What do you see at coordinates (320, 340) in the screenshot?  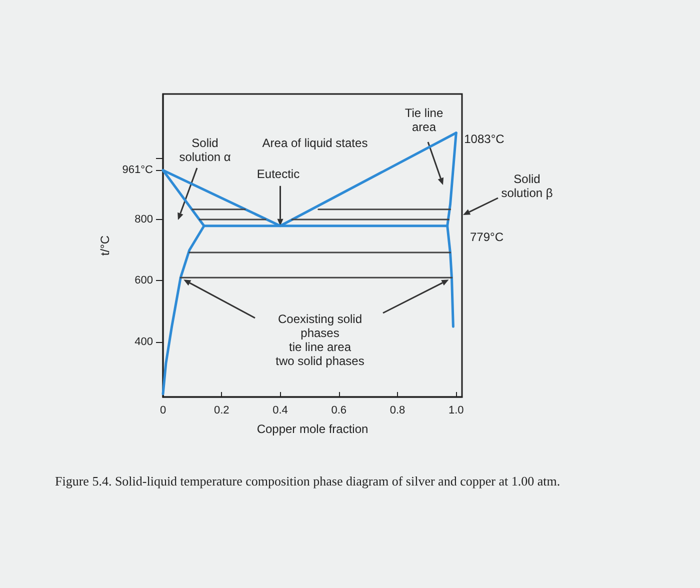 I see `annotation: Coexisting solid phases tie line area two solid phases` at bounding box center [320, 340].